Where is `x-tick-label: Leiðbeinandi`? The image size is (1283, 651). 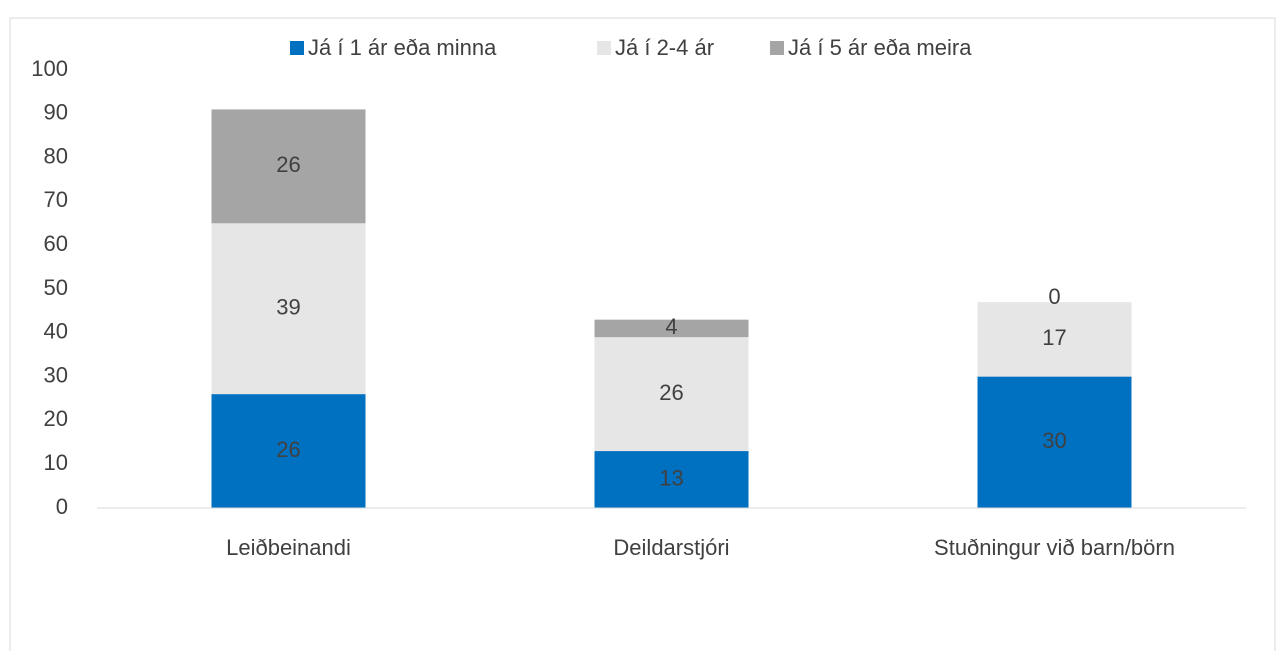
x-tick-label: Leiðbeinandi is located at coordinates (288, 547).